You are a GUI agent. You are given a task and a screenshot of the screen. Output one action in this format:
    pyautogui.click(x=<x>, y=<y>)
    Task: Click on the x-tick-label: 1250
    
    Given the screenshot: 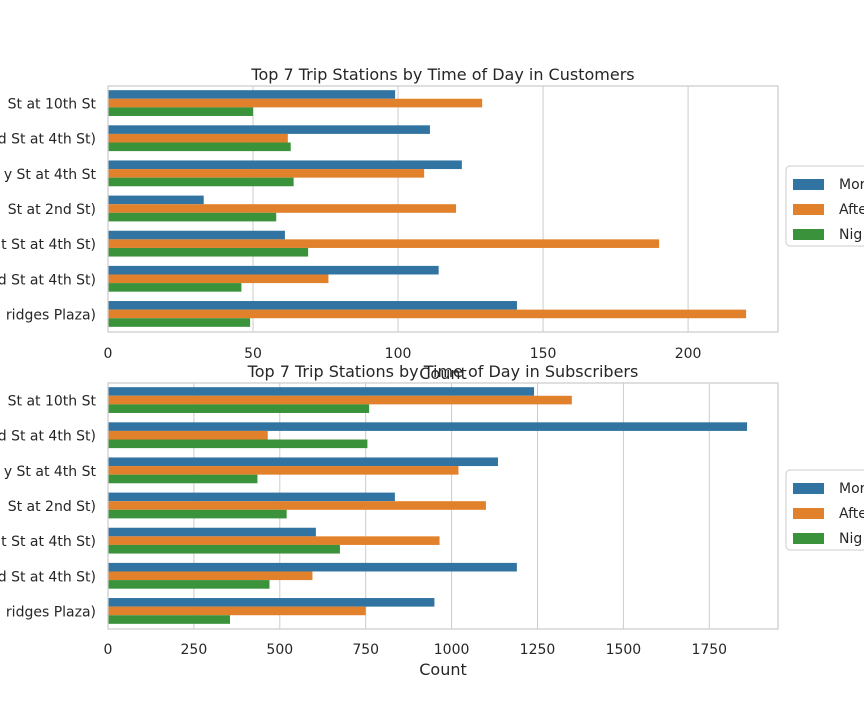 What is the action you would take?
    pyautogui.click(x=538, y=650)
    